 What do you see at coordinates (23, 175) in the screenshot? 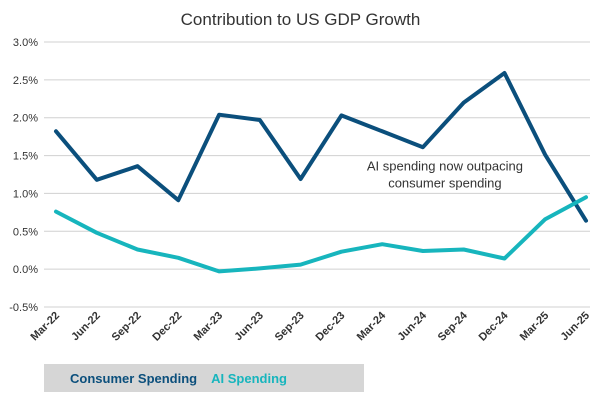
I see `y-axis-ticks: 3.0% 2.5% 2.0% 1.5% 1.0% 0.5% 0.0% -0.5%` at bounding box center [23, 175].